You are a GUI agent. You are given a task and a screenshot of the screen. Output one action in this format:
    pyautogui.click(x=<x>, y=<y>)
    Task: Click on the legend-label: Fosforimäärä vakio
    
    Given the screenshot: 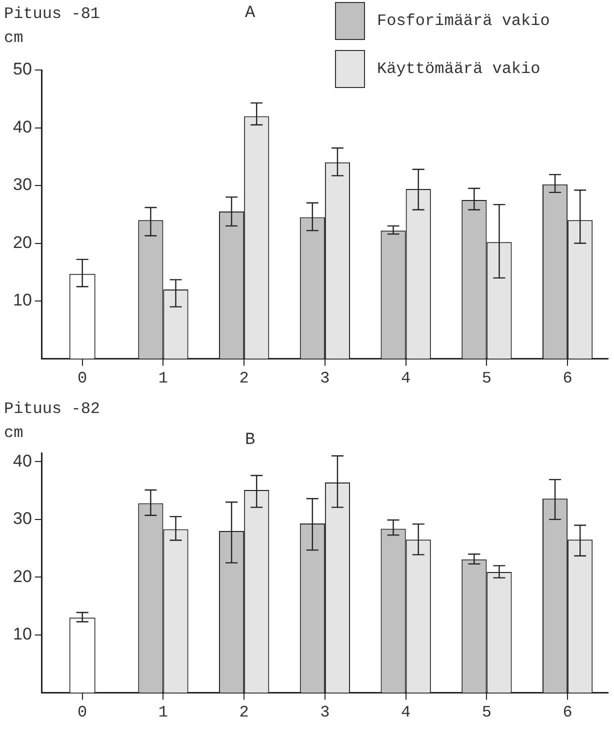 What is the action you would take?
    pyautogui.click(x=463, y=21)
    